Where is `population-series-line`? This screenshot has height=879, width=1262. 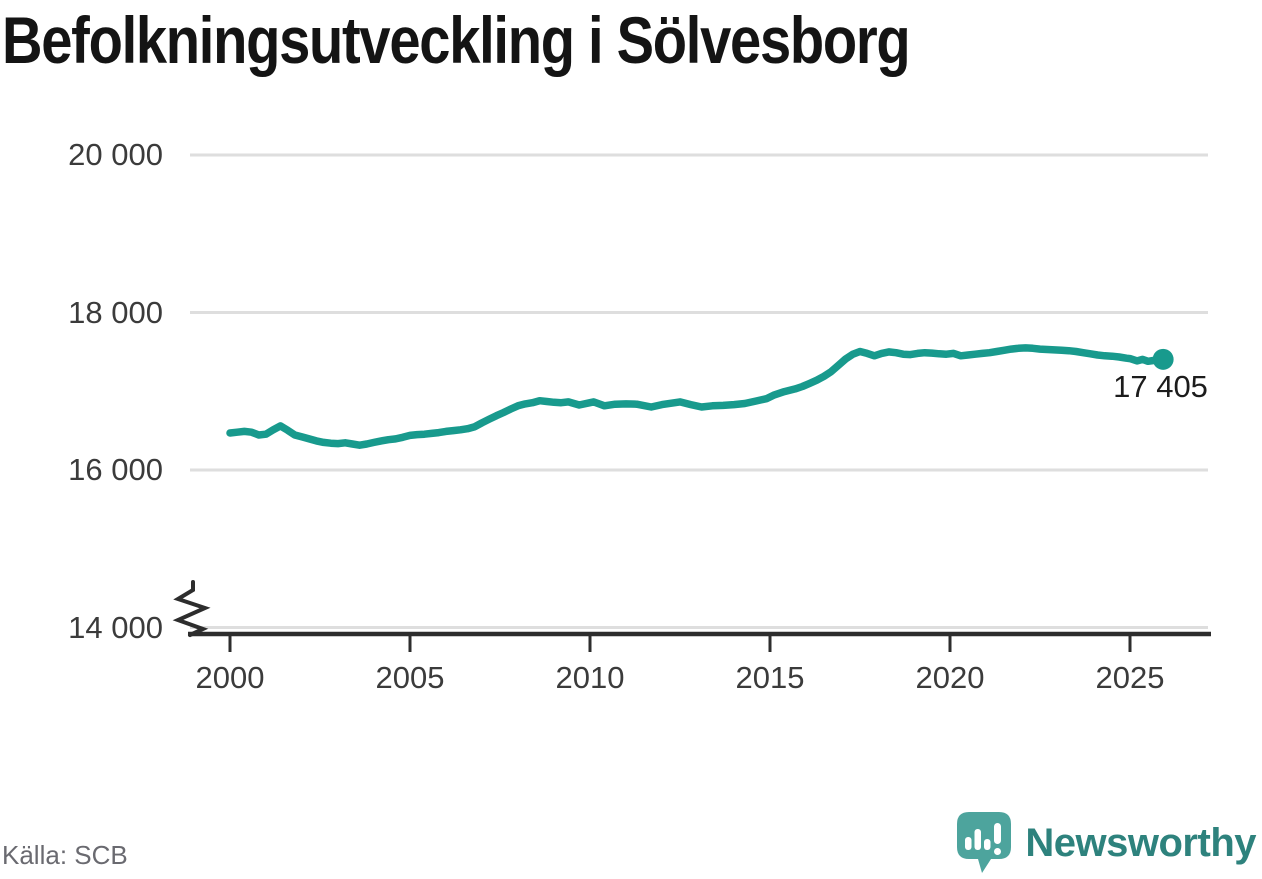
population-series-line is located at coordinates (696, 396).